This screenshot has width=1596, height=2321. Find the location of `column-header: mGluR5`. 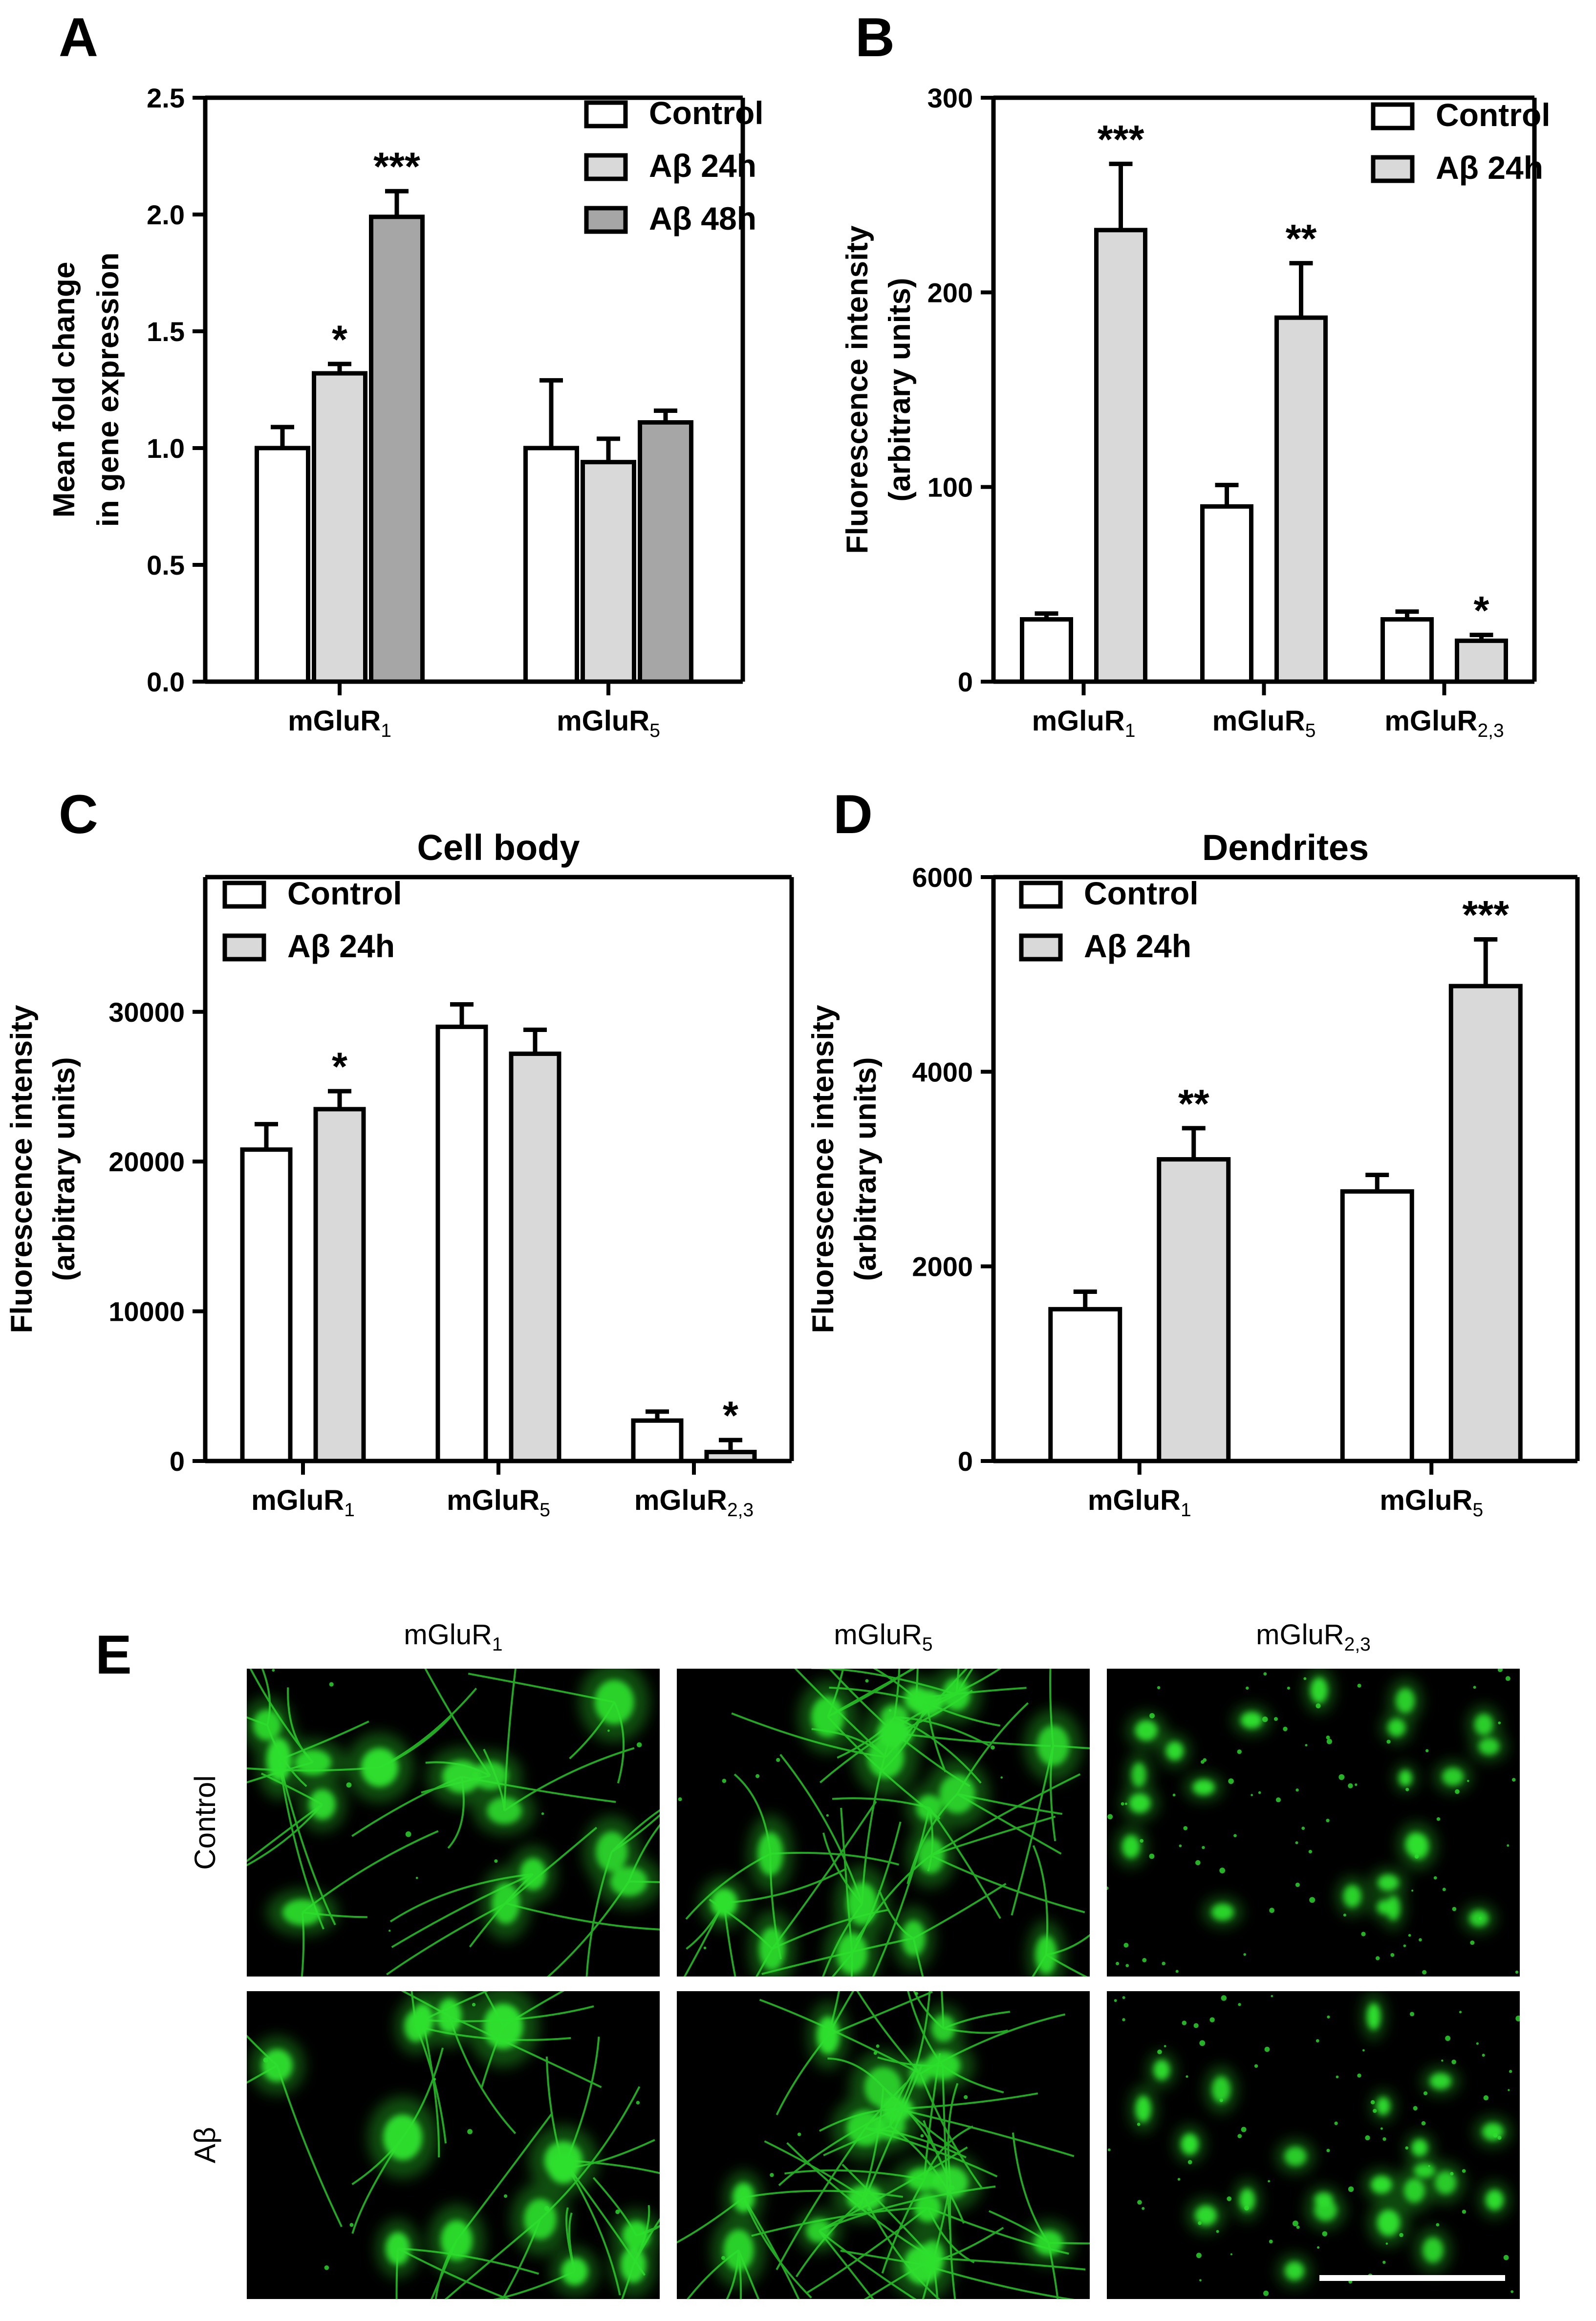

column-header: mGluR5 is located at coordinates (883, 1637).